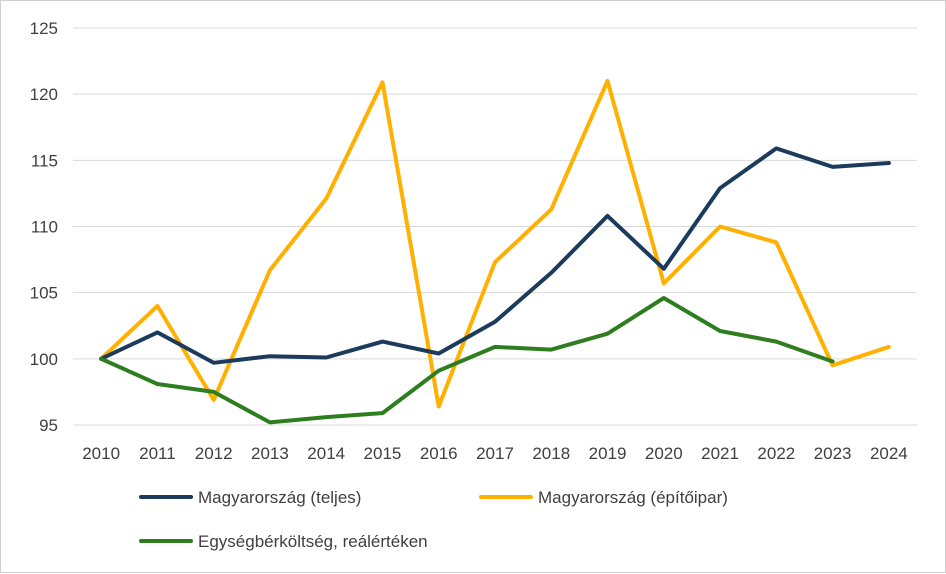 The height and width of the screenshot is (574, 946). I want to click on x-tick-label: 2015, so click(383, 453).